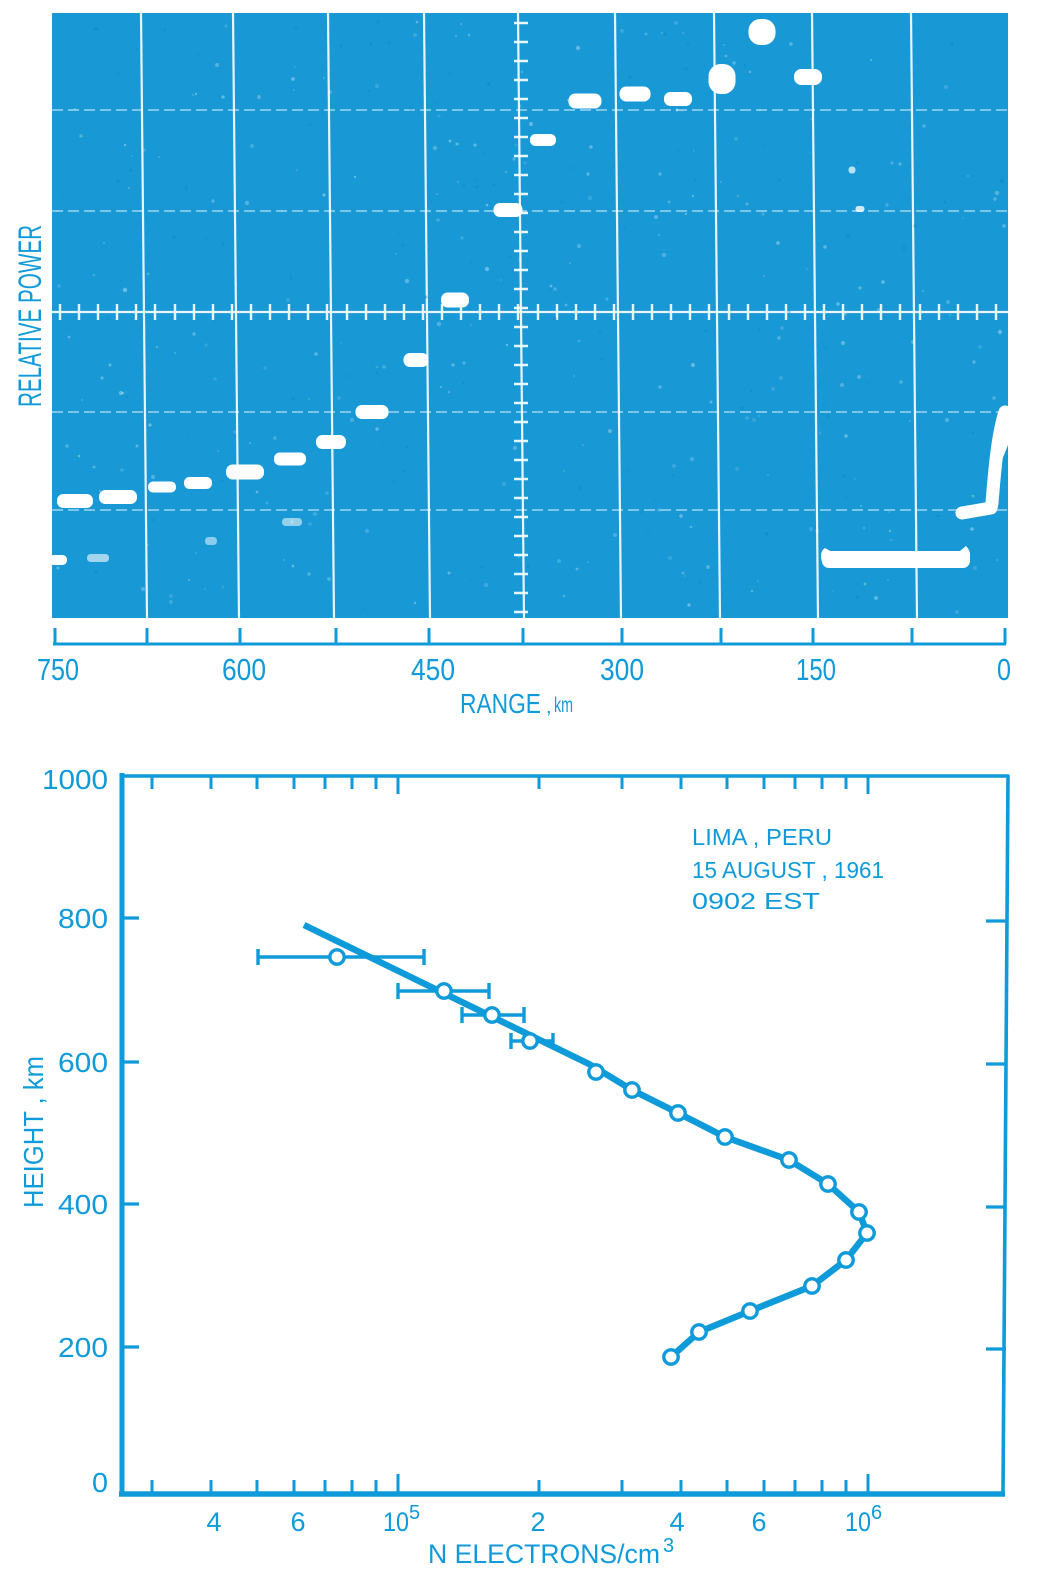 This screenshot has height=1594, width=1044. What do you see at coordinates (83, 918) in the screenshot?
I see `svg-text: 800` at bounding box center [83, 918].